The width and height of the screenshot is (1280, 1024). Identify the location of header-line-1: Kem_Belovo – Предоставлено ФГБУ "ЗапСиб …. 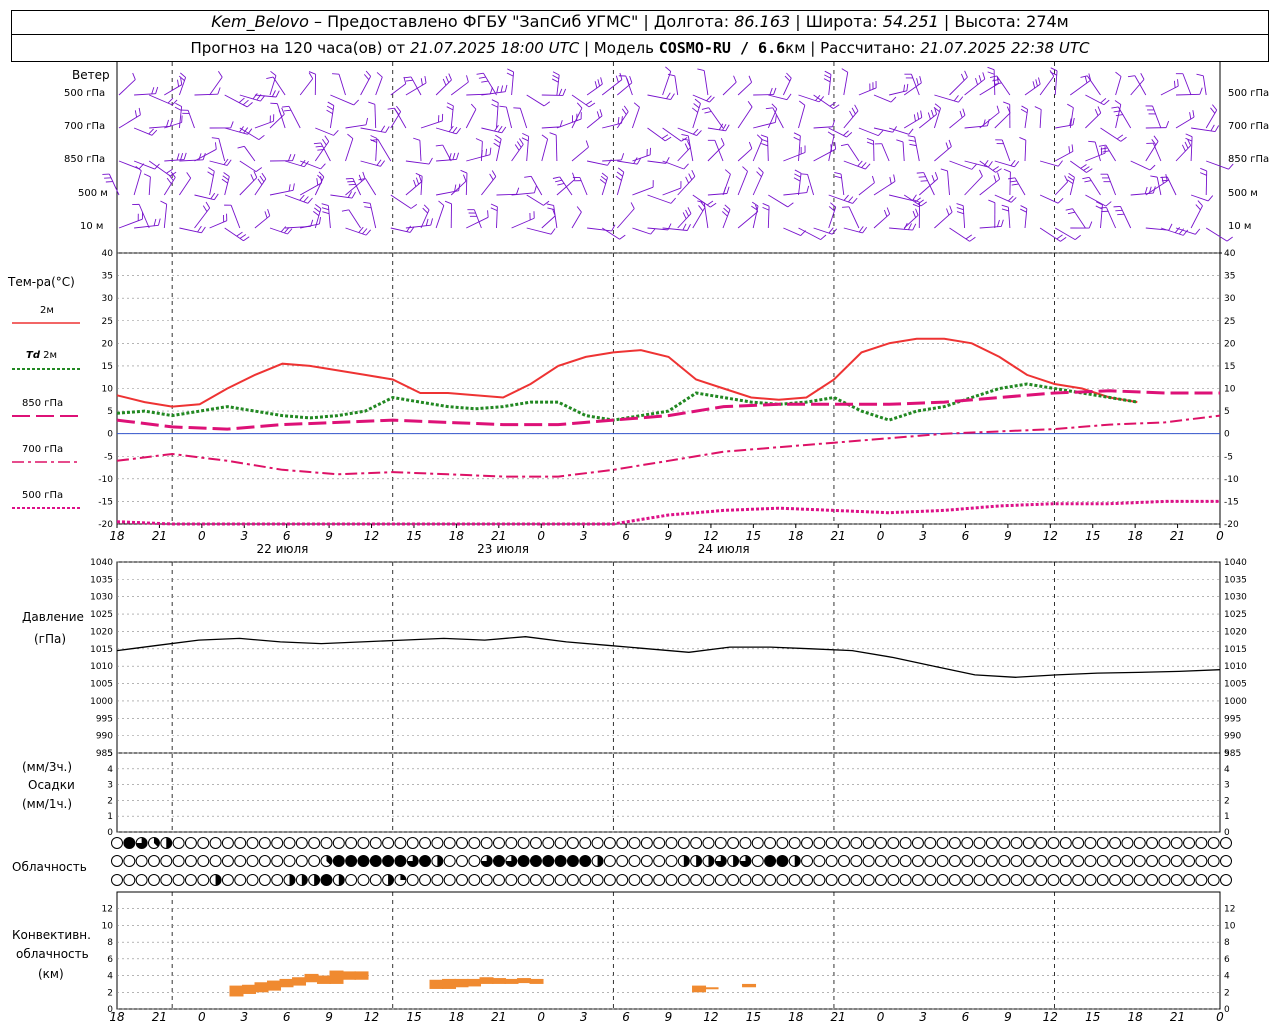
(640, 22).